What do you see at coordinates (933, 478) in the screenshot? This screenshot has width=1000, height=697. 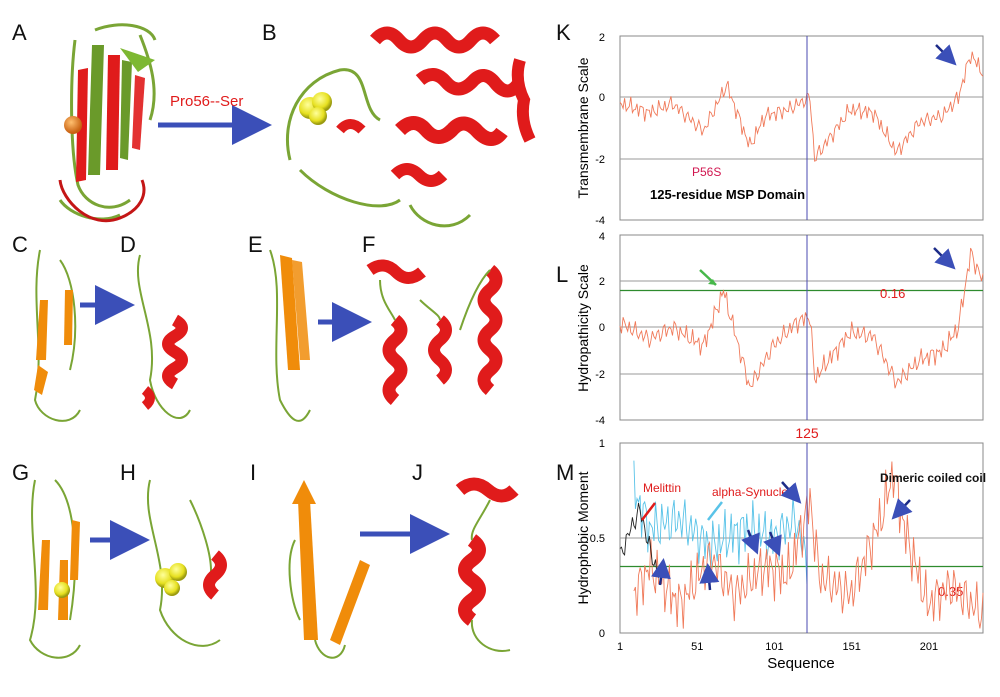 I see `chart-m-label-coiled-coil: Dimeric coiled coil` at bounding box center [933, 478].